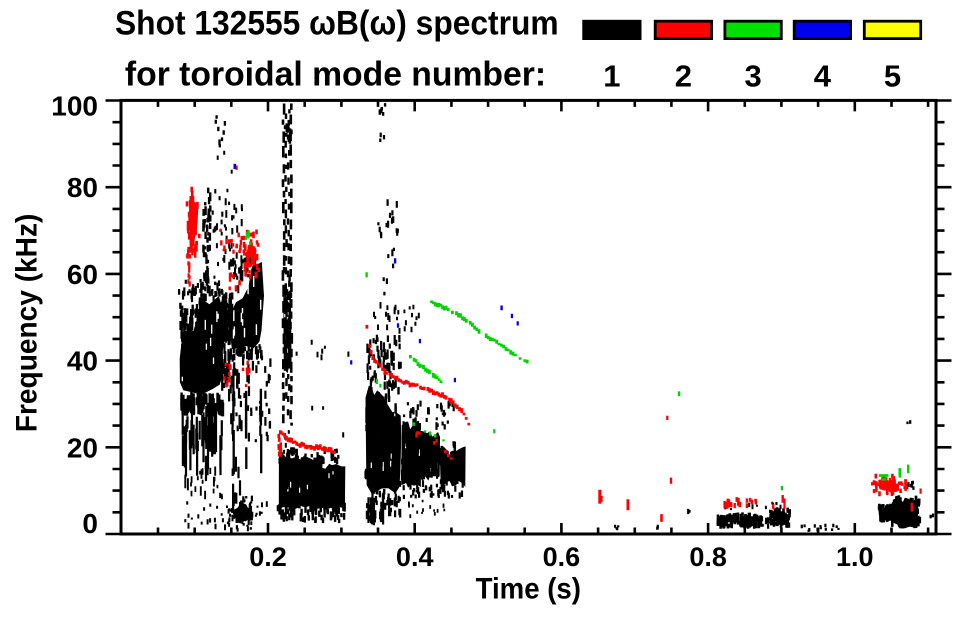  Describe the element at coordinates (90, 523) in the screenshot. I see `svg-text: 0` at that location.